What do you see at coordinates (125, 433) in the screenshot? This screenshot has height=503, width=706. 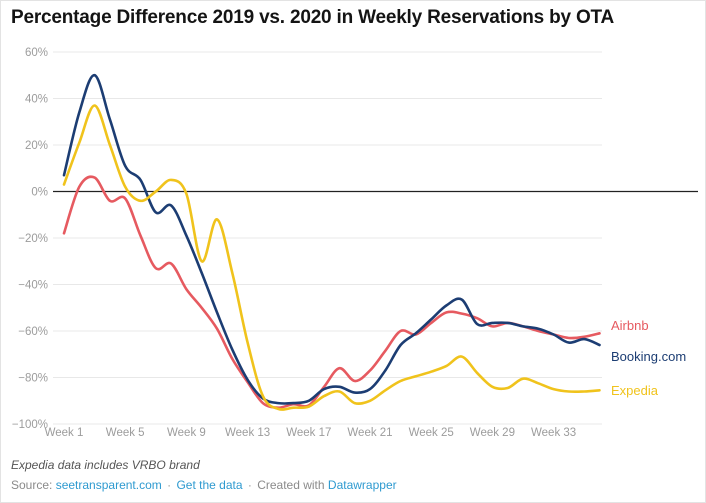 I see `x-axis-tick-label: Week 5` at bounding box center [125, 433].